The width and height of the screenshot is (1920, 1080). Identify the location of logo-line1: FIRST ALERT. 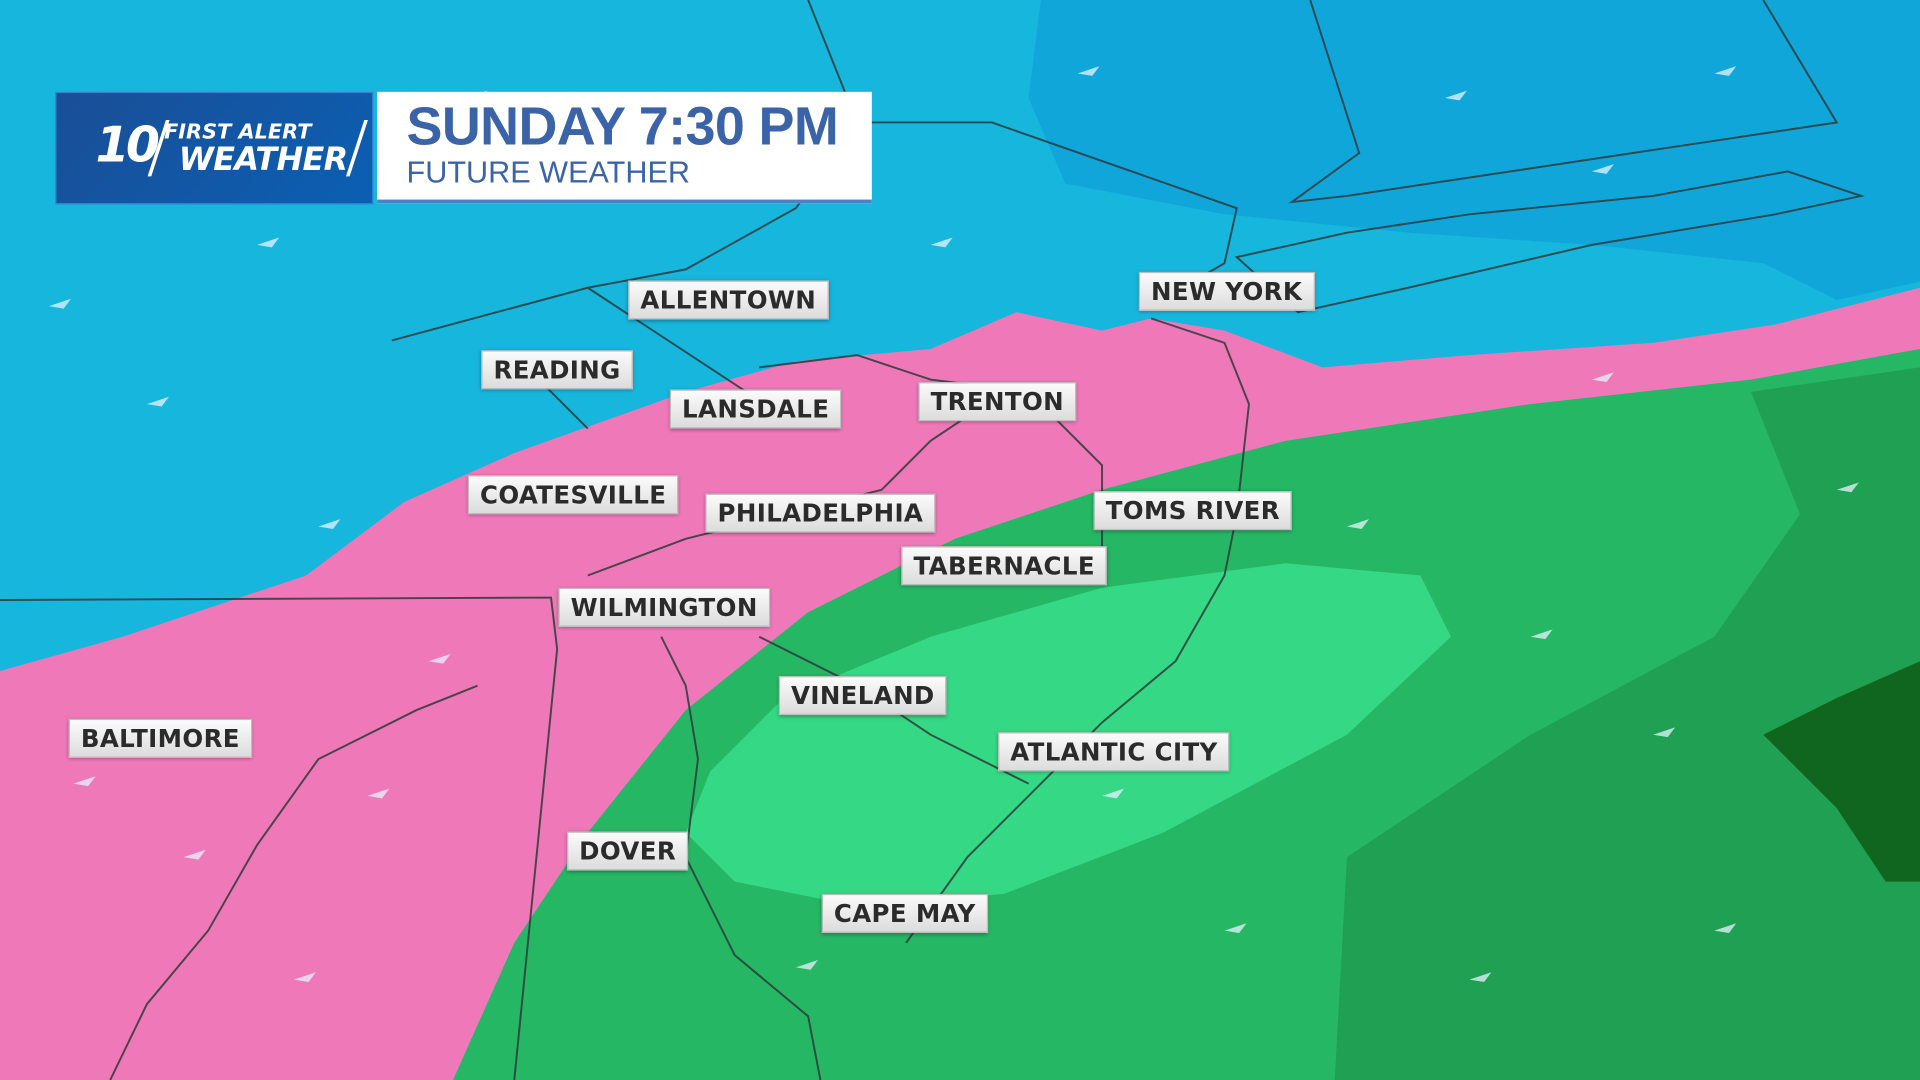
(238, 132).